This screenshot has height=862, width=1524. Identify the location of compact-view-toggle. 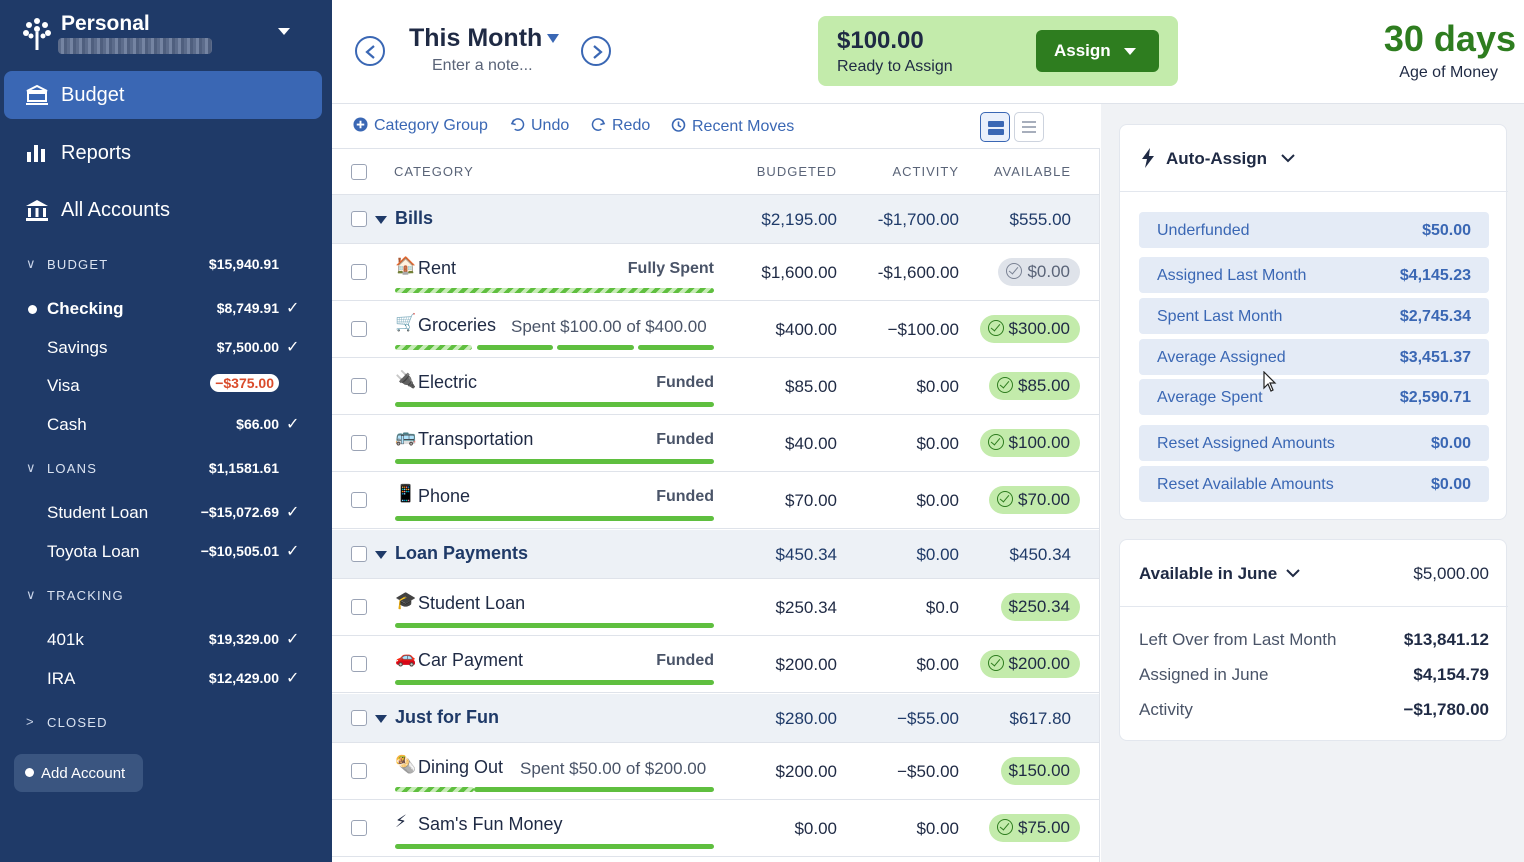
(1029, 127).